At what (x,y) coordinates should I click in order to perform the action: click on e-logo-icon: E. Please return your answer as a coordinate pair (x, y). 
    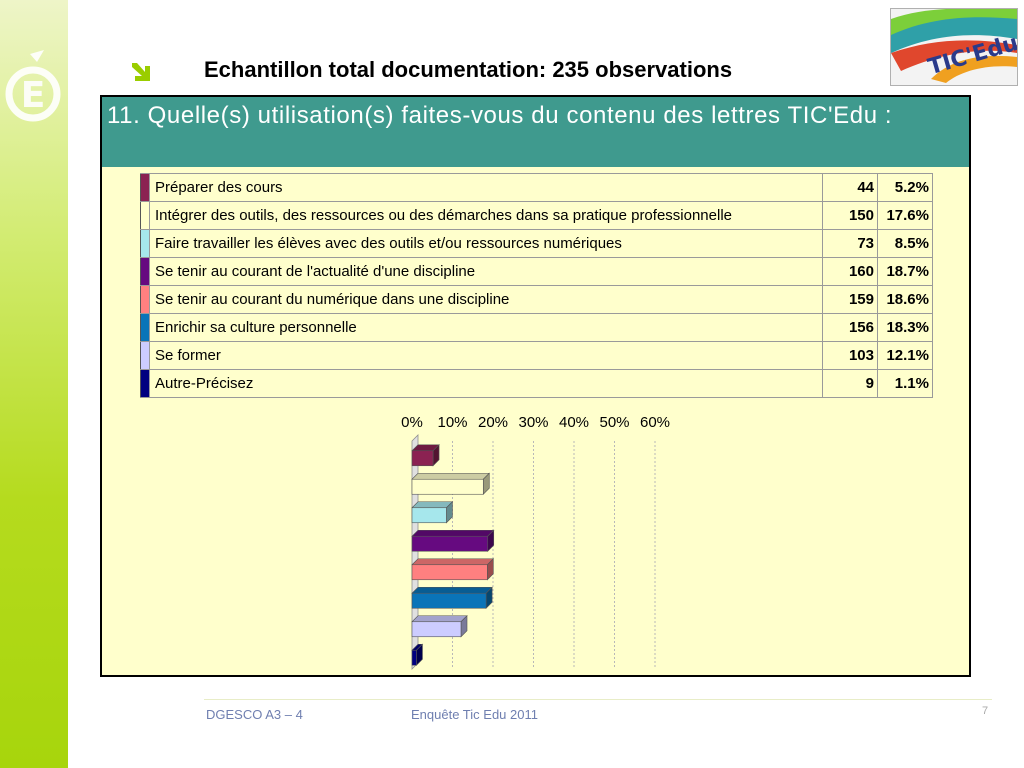
    Looking at the image, I should click on (33, 86).